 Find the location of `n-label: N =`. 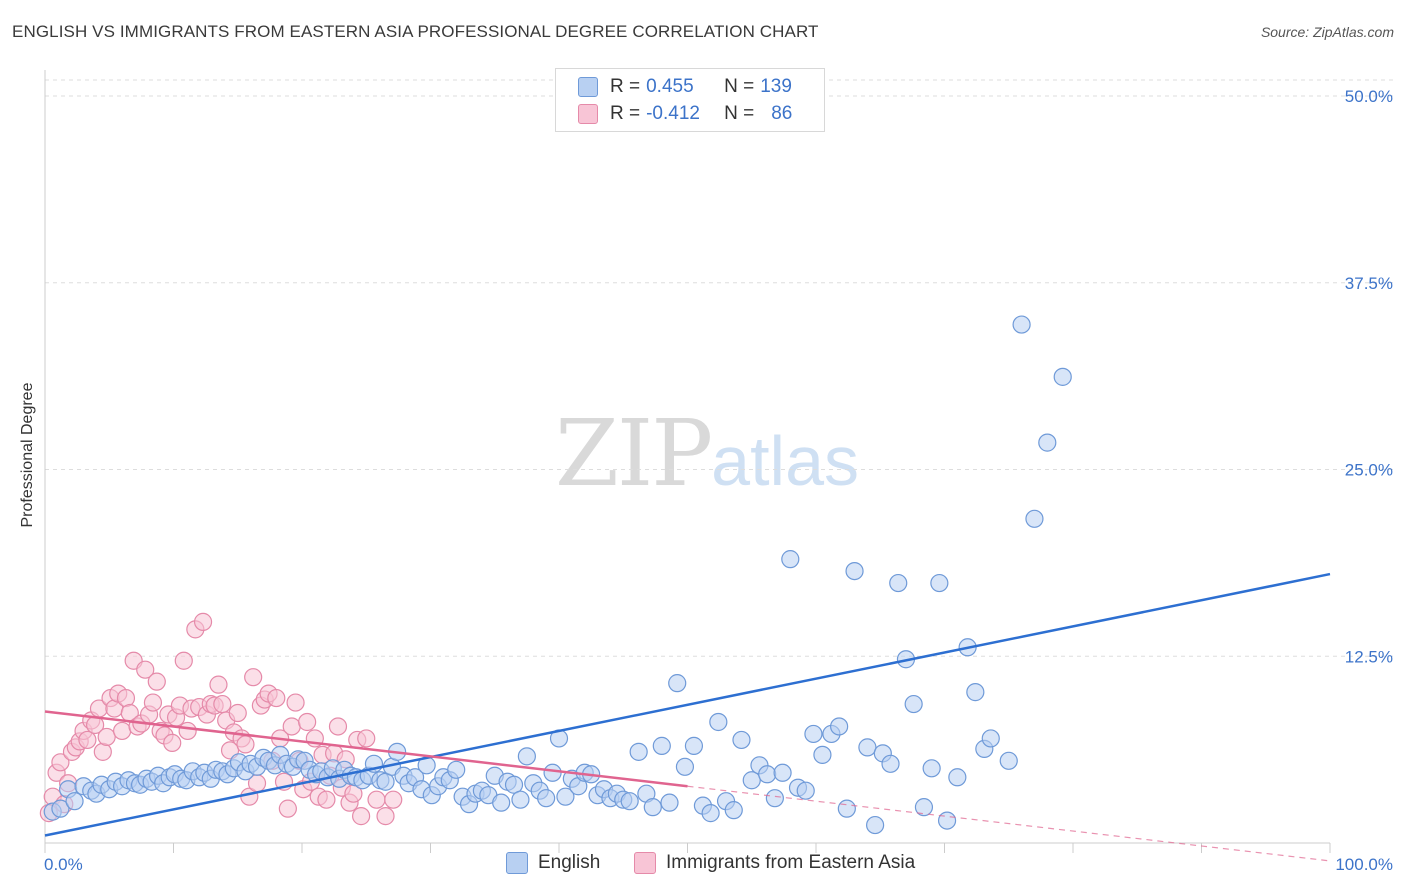

n-label: N = is located at coordinates (739, 113).